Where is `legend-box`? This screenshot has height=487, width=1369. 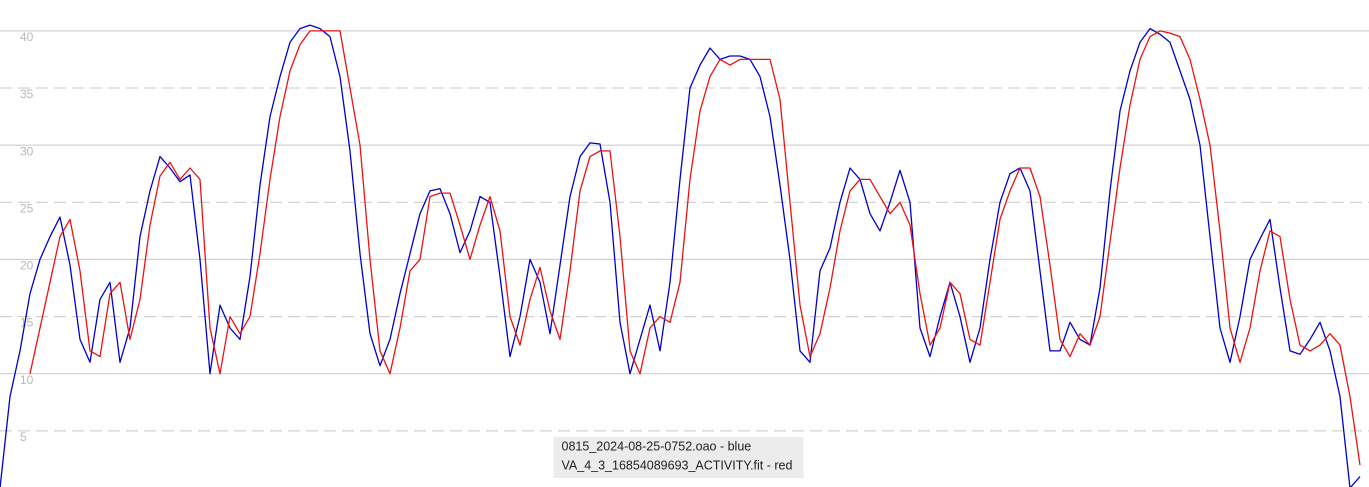 legend-box is located at coordinates (678, 457).